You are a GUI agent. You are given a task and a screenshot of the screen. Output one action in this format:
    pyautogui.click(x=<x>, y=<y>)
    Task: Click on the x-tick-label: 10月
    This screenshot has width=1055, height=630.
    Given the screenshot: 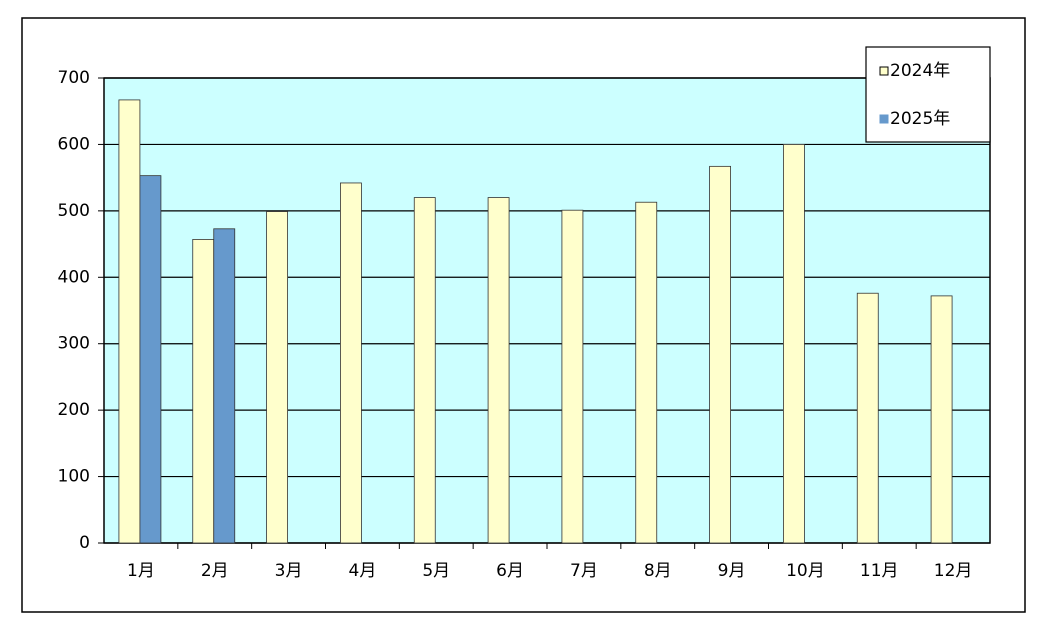 What is the action you would take?
    pyautogui.click(x=805, y=571)
    